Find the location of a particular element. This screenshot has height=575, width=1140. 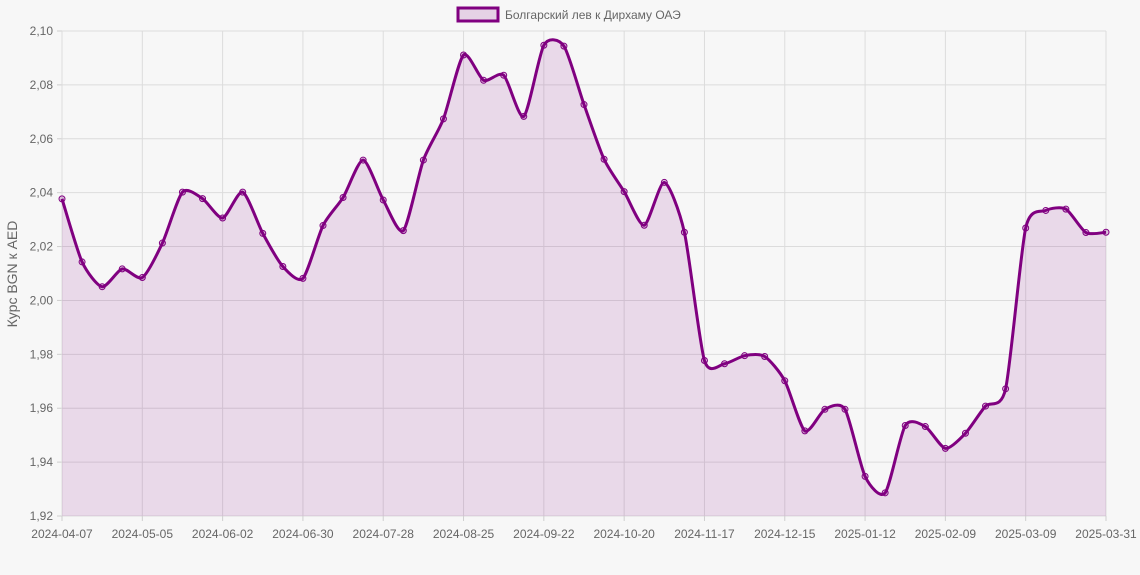

x-tick-label: 2025-01-12 is located at coordinates (865, 534).